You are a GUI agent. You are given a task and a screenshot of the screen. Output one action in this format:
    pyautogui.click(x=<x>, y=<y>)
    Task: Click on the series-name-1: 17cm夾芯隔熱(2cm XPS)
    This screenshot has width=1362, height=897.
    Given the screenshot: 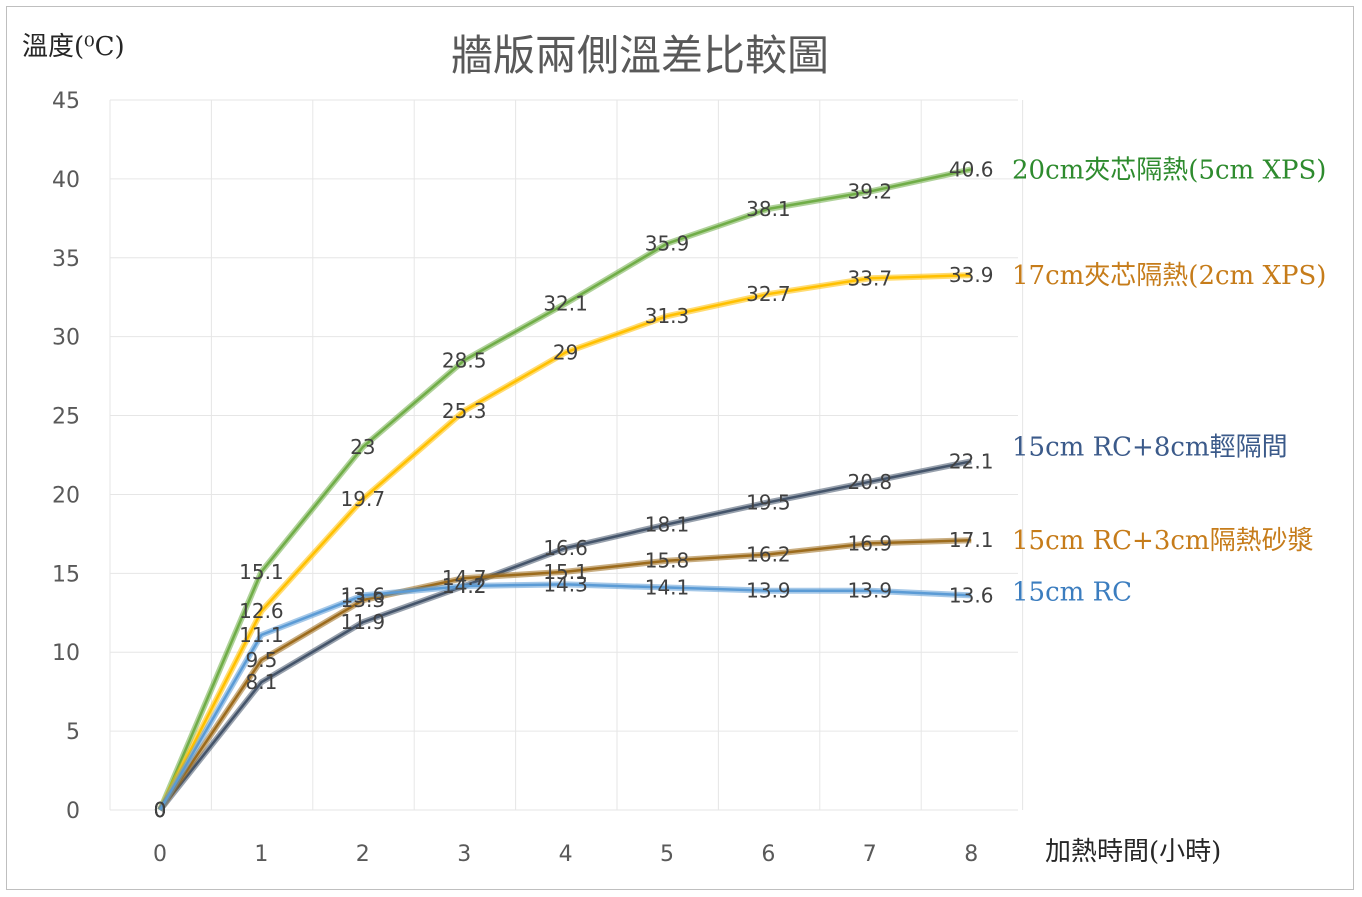 What is the action you would take?
    pyautogui.click(x=1169, y=276)
    